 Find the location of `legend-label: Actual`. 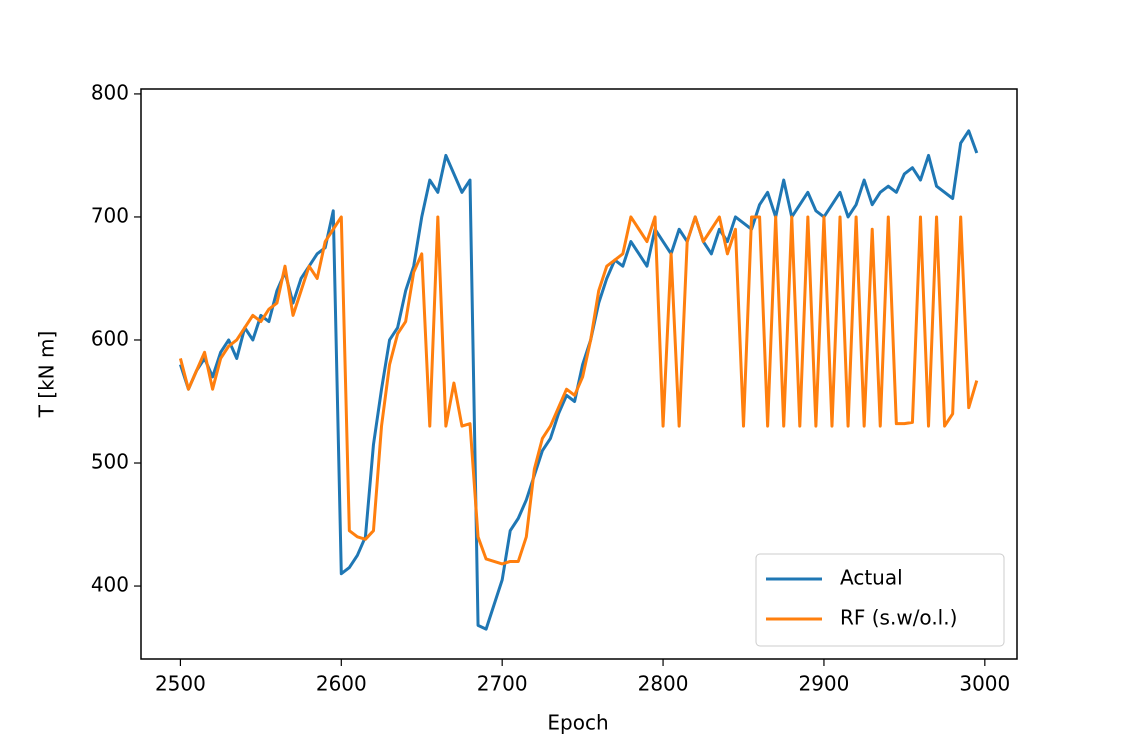

legend-label: Actual is located at coordinates (871, 578).